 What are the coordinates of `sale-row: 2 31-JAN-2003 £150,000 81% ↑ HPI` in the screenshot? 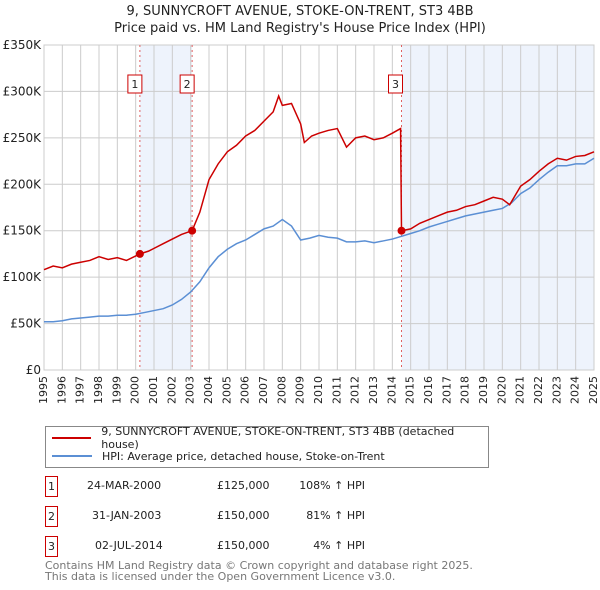 It's located at (245, 517).